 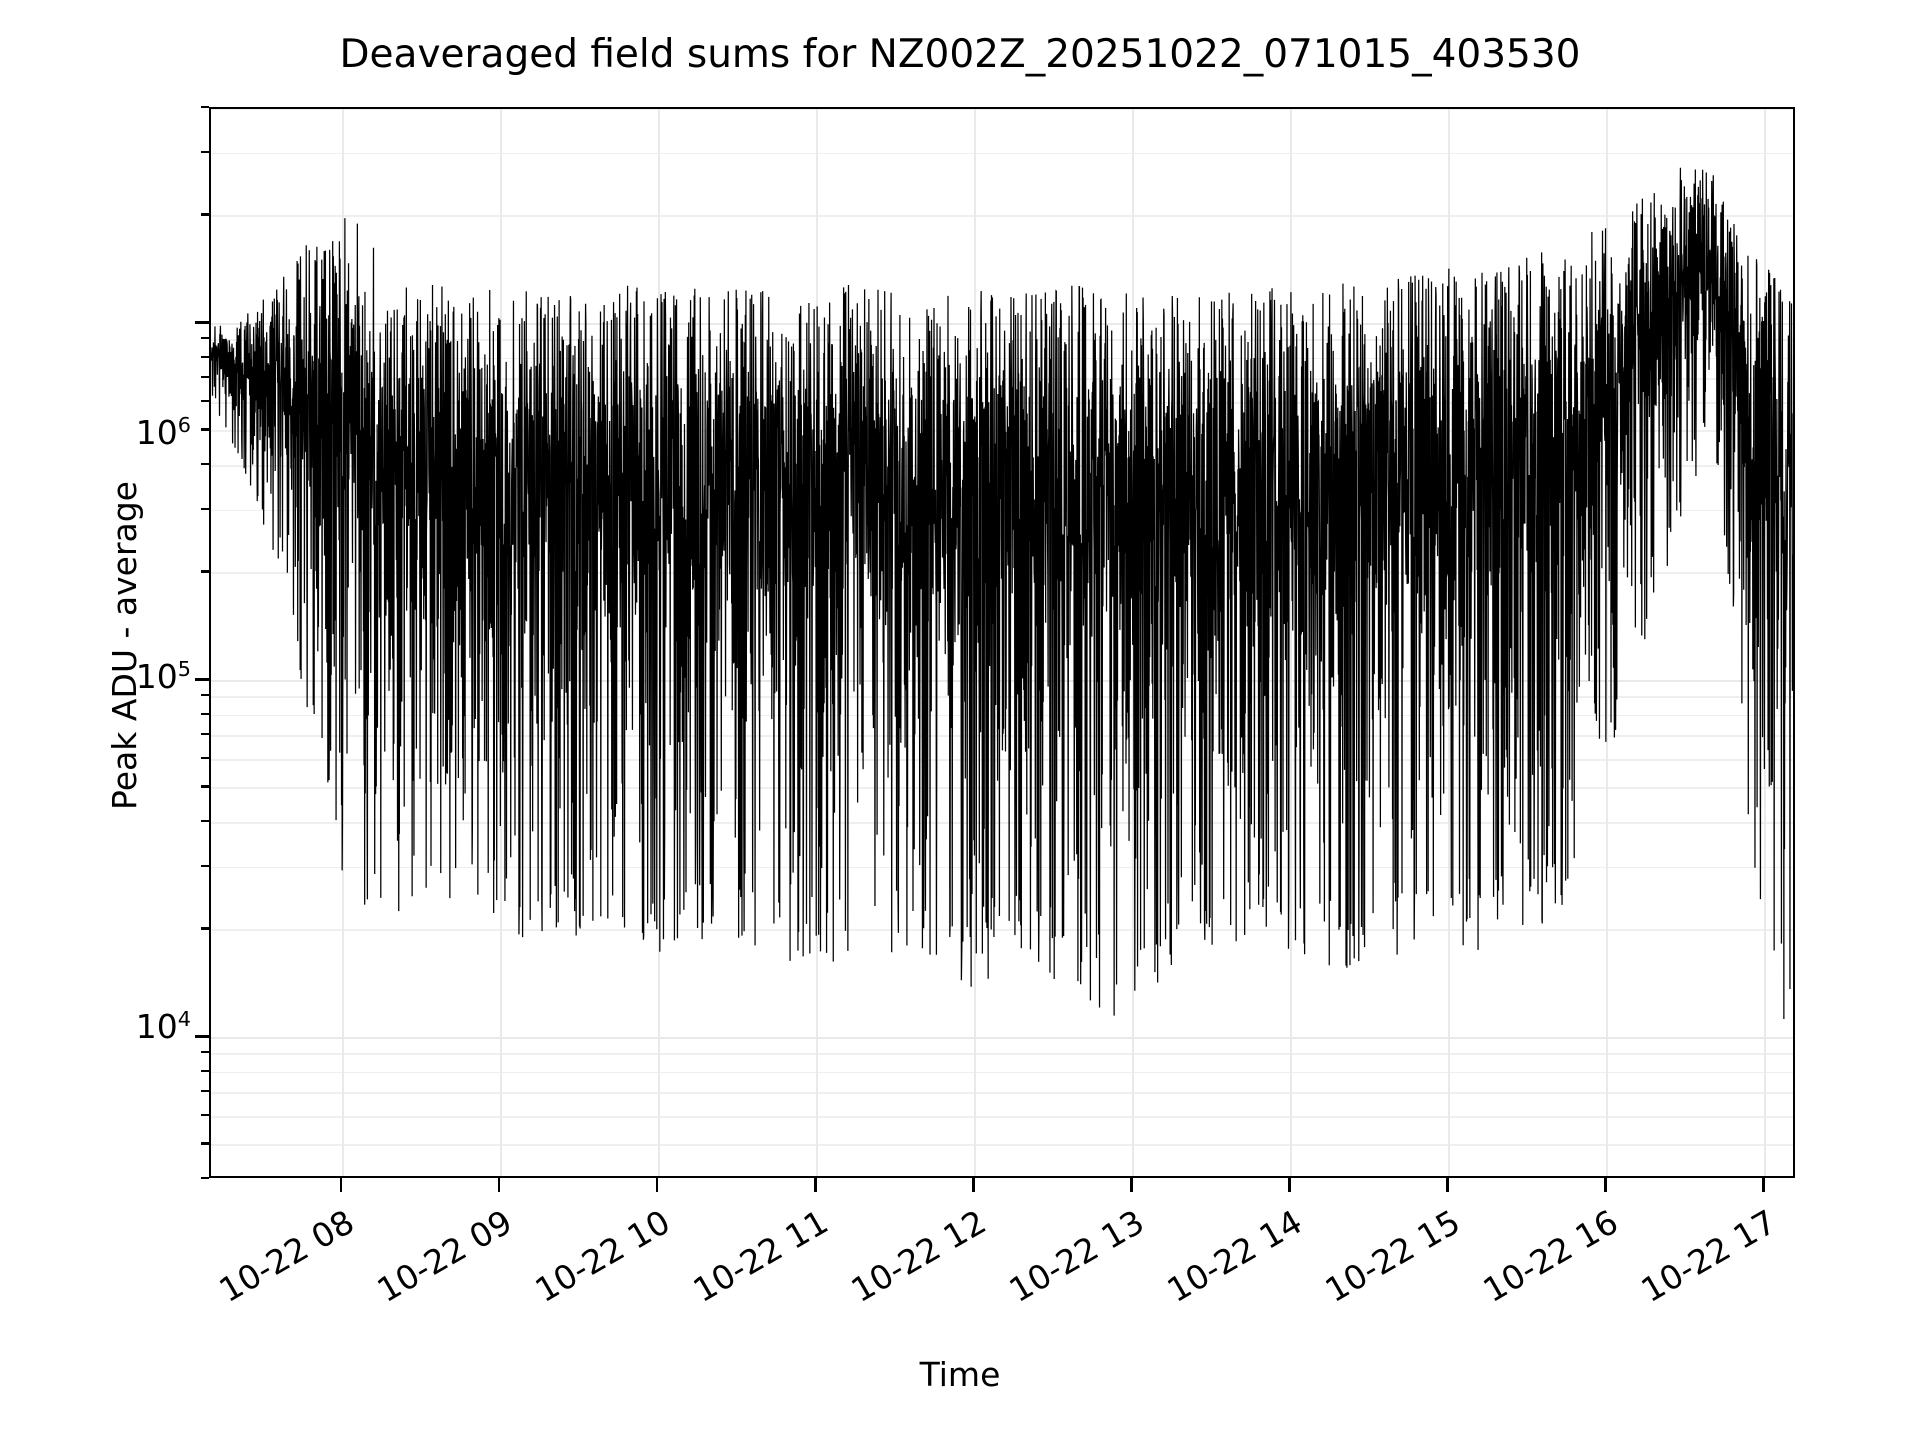 I want to click on x-tick-label: 10-22 10, so click(x=602, y=1256).